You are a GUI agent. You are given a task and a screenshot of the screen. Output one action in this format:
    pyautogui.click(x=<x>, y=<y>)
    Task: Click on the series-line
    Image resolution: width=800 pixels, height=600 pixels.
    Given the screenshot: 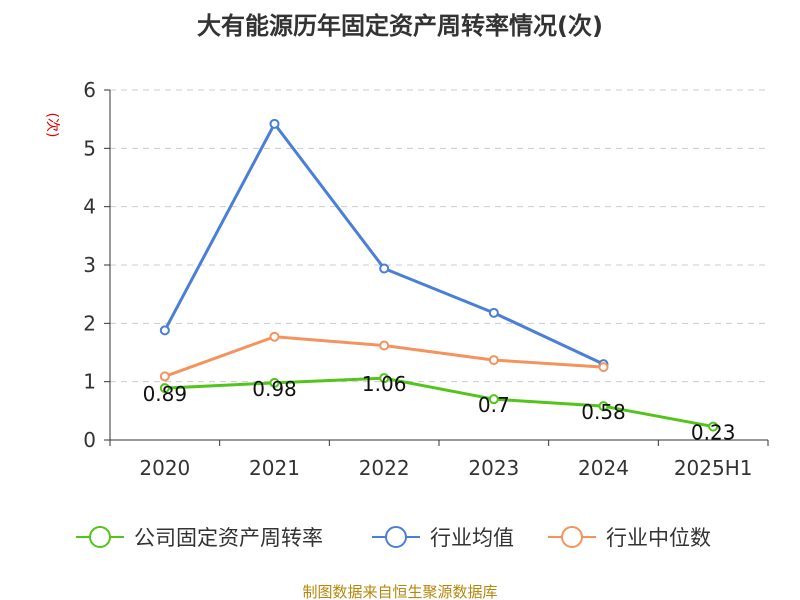 What is the action you would take?
    pyautogui.click(x=439, y=402)
    